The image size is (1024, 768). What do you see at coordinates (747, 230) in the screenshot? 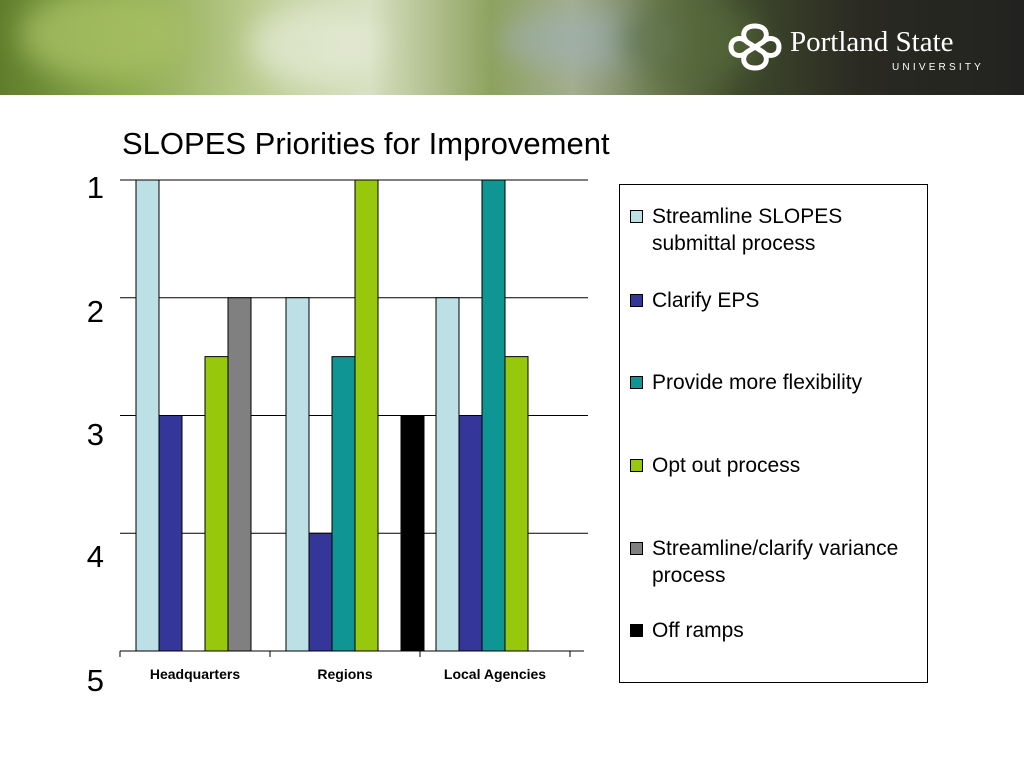
I see `legend-label: Streamline SLOPES submittal process` at bounding box center [747, 230].